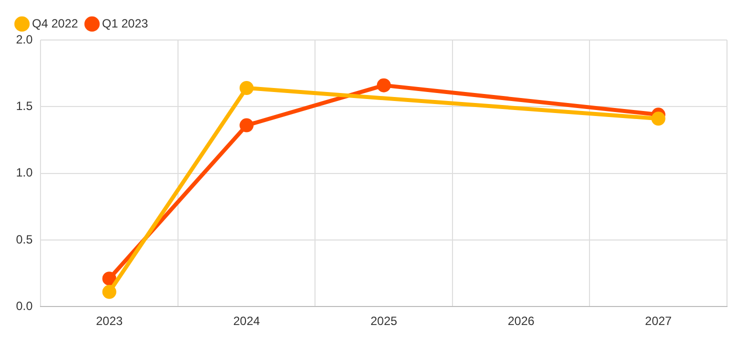 This screenshot has height=345, width=744. Describe the element at coordinates (24, 39) in the screenshot. I see `y-tick-label: 2.0` at that location.